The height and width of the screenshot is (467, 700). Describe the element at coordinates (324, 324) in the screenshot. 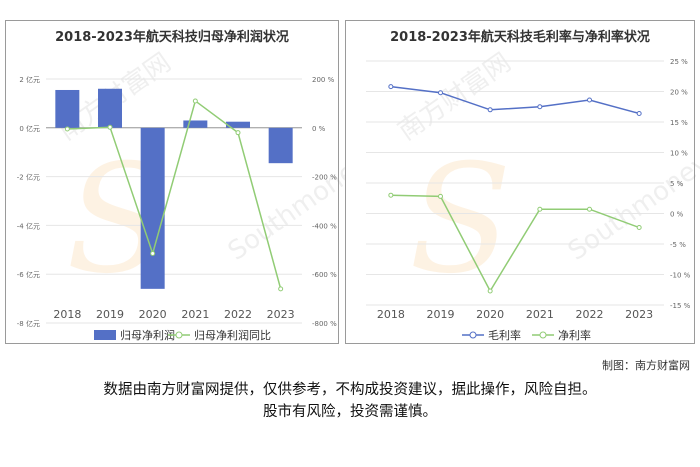

I see `y-right-tick-label: -800 %` at that location.